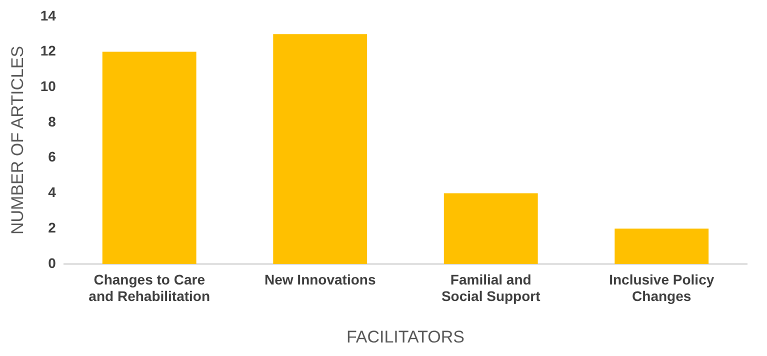 The height and width of the screenshot is (356, 767). I want to click on y-tick-label: 2, so click(52, 227).